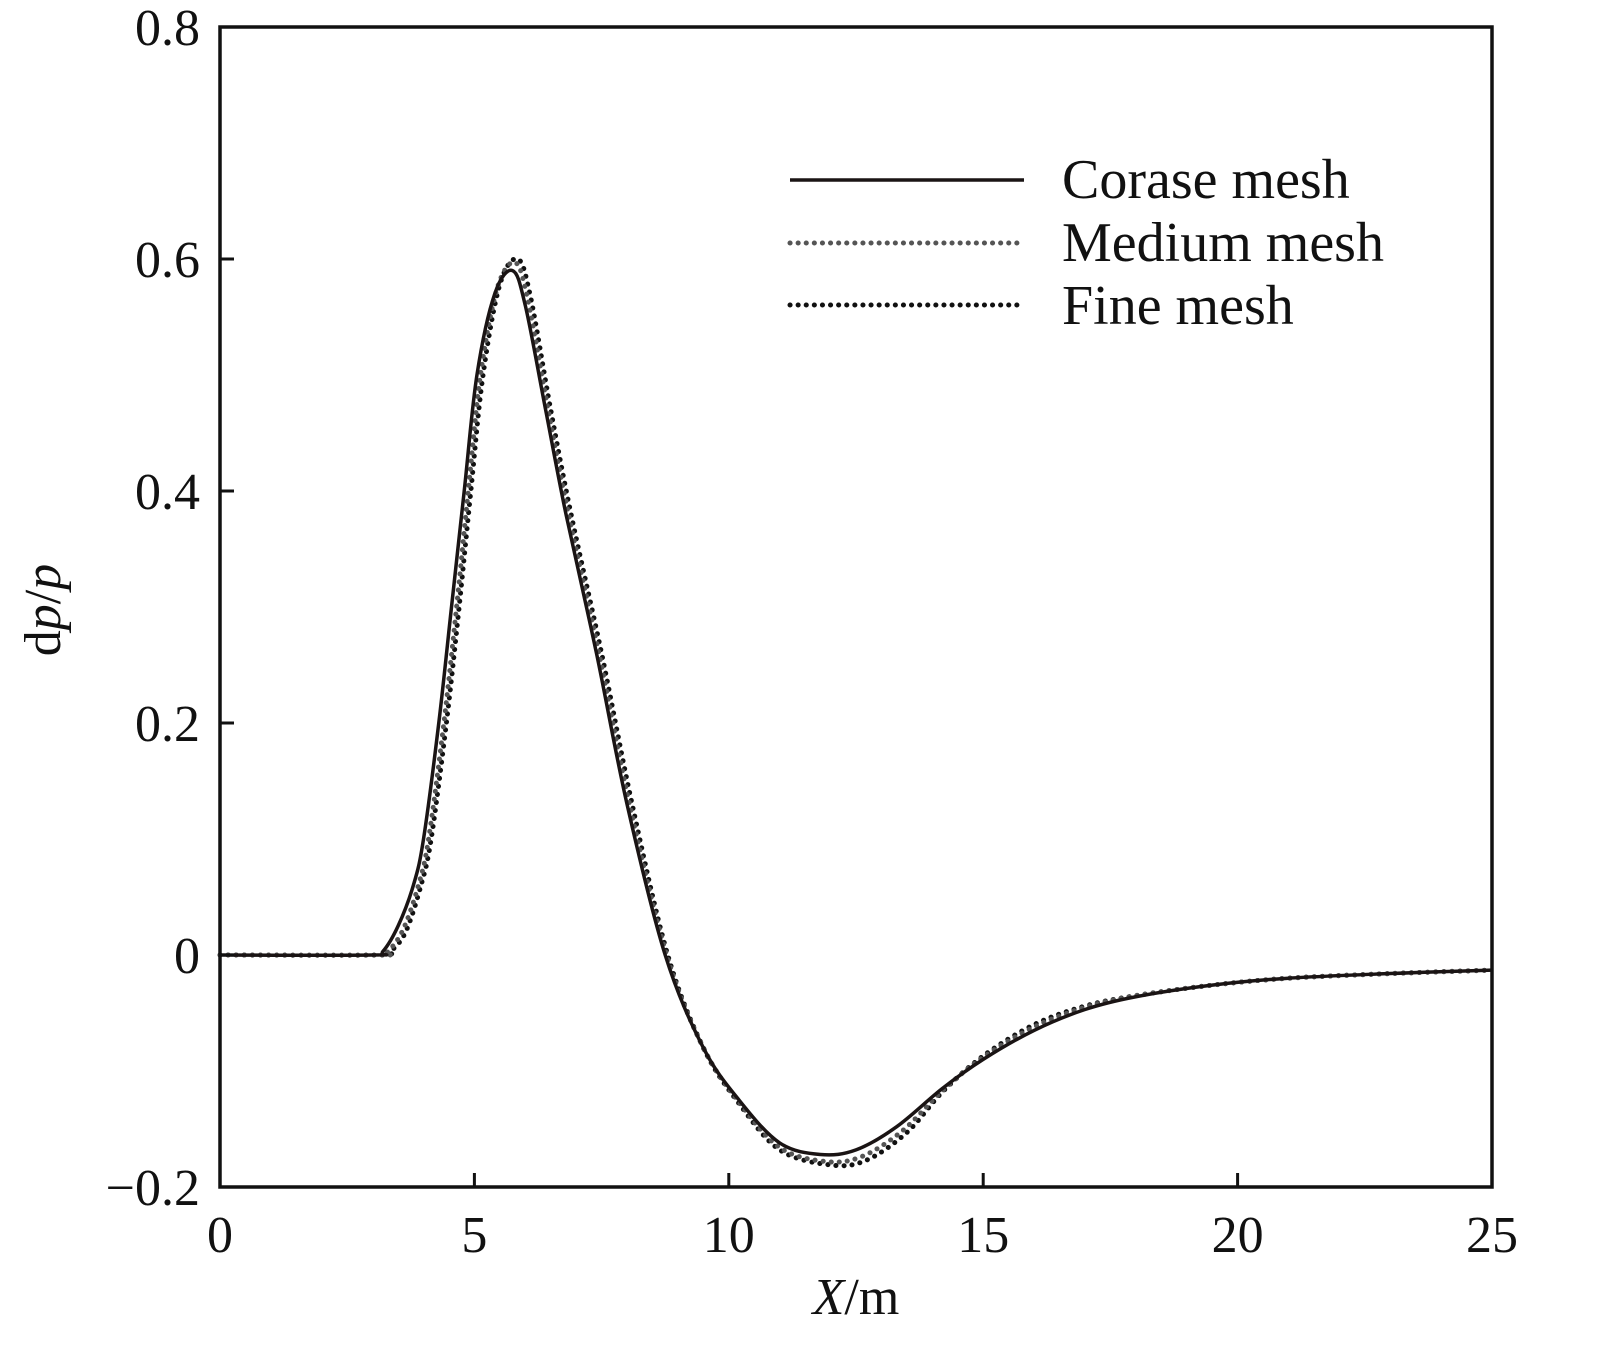 This screenshot has height=1359, width=1606. I want to click on x-tick-label: 25, so click(1492, 1235).